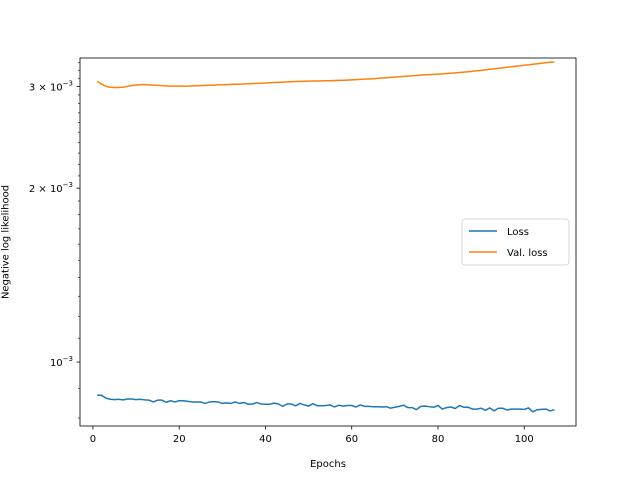  What do you see at coordinates (351, 439) in the screenshot?
I see `x-tick-label: 60` at bounding box center [351, 439].